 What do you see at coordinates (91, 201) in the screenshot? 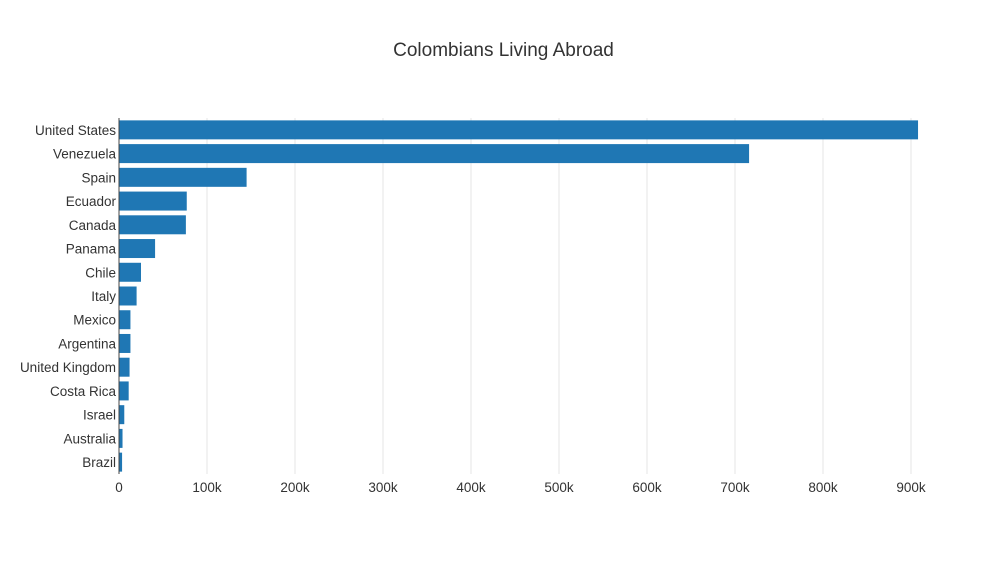
I see `category-label: Ecuador` at bounding box center [91, 201].